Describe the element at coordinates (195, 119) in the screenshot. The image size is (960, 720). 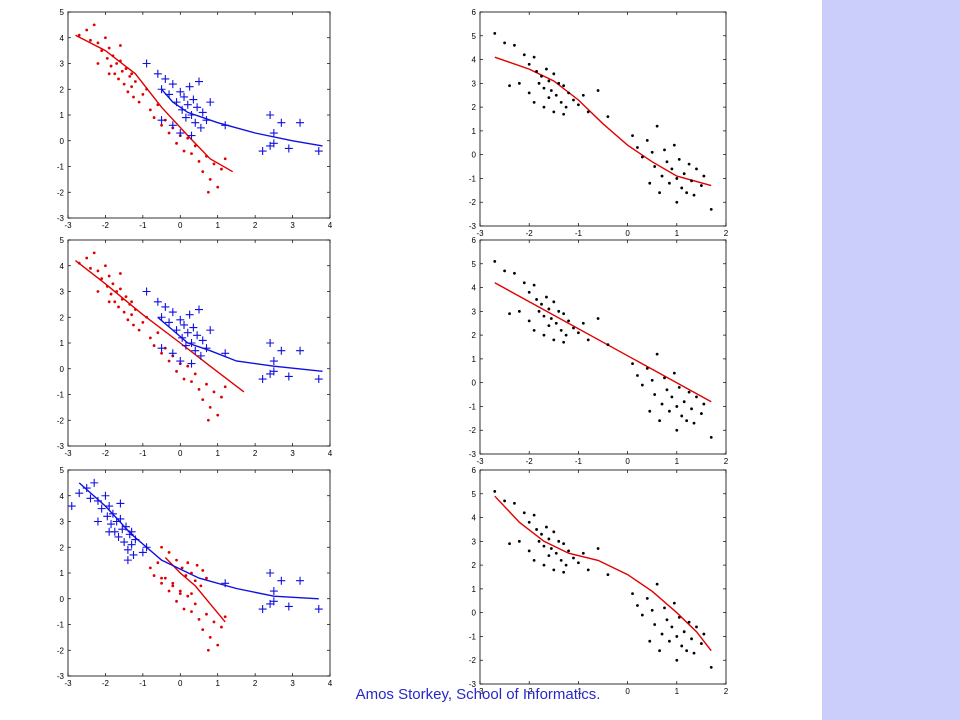
I see `chart-row-1-left: -3 -2 -1 0 1 2 3 4 -3 -2 -1 0 1 2 3 4 5` at that location.